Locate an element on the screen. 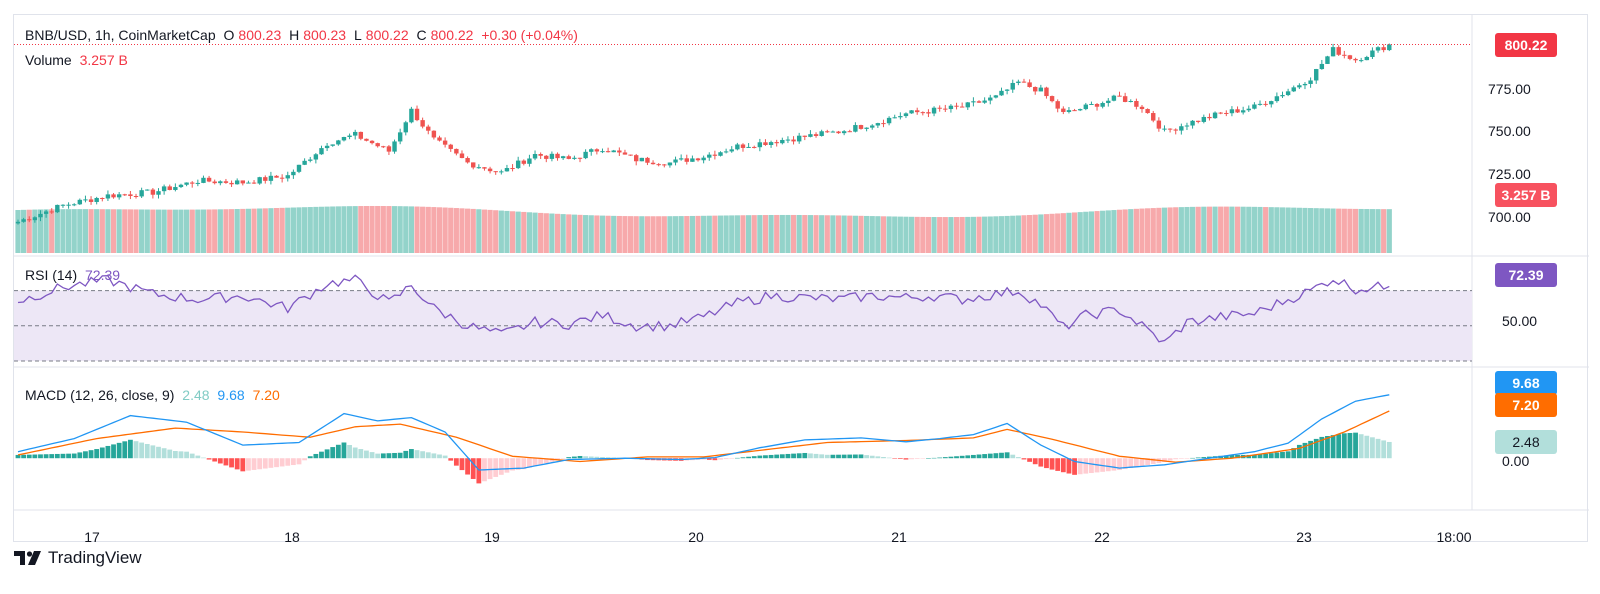  time-tick: 22 is located at coordinates (1102, 537).